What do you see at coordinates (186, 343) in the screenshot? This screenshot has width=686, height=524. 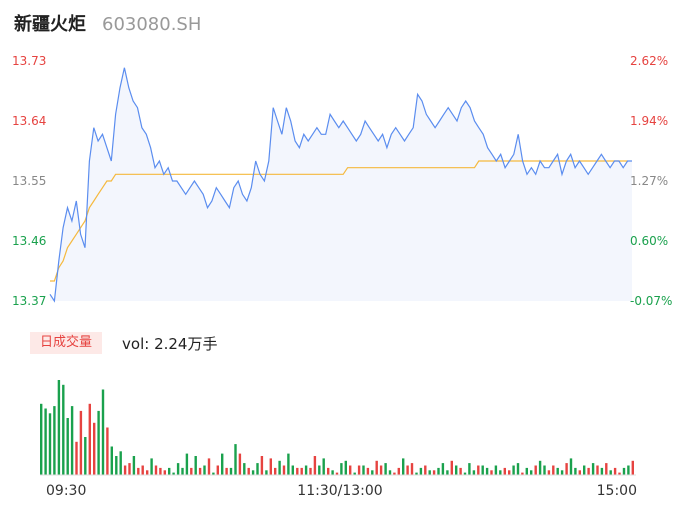 I see `volume-value: 2.24万手` at bounding box center [186, 343].